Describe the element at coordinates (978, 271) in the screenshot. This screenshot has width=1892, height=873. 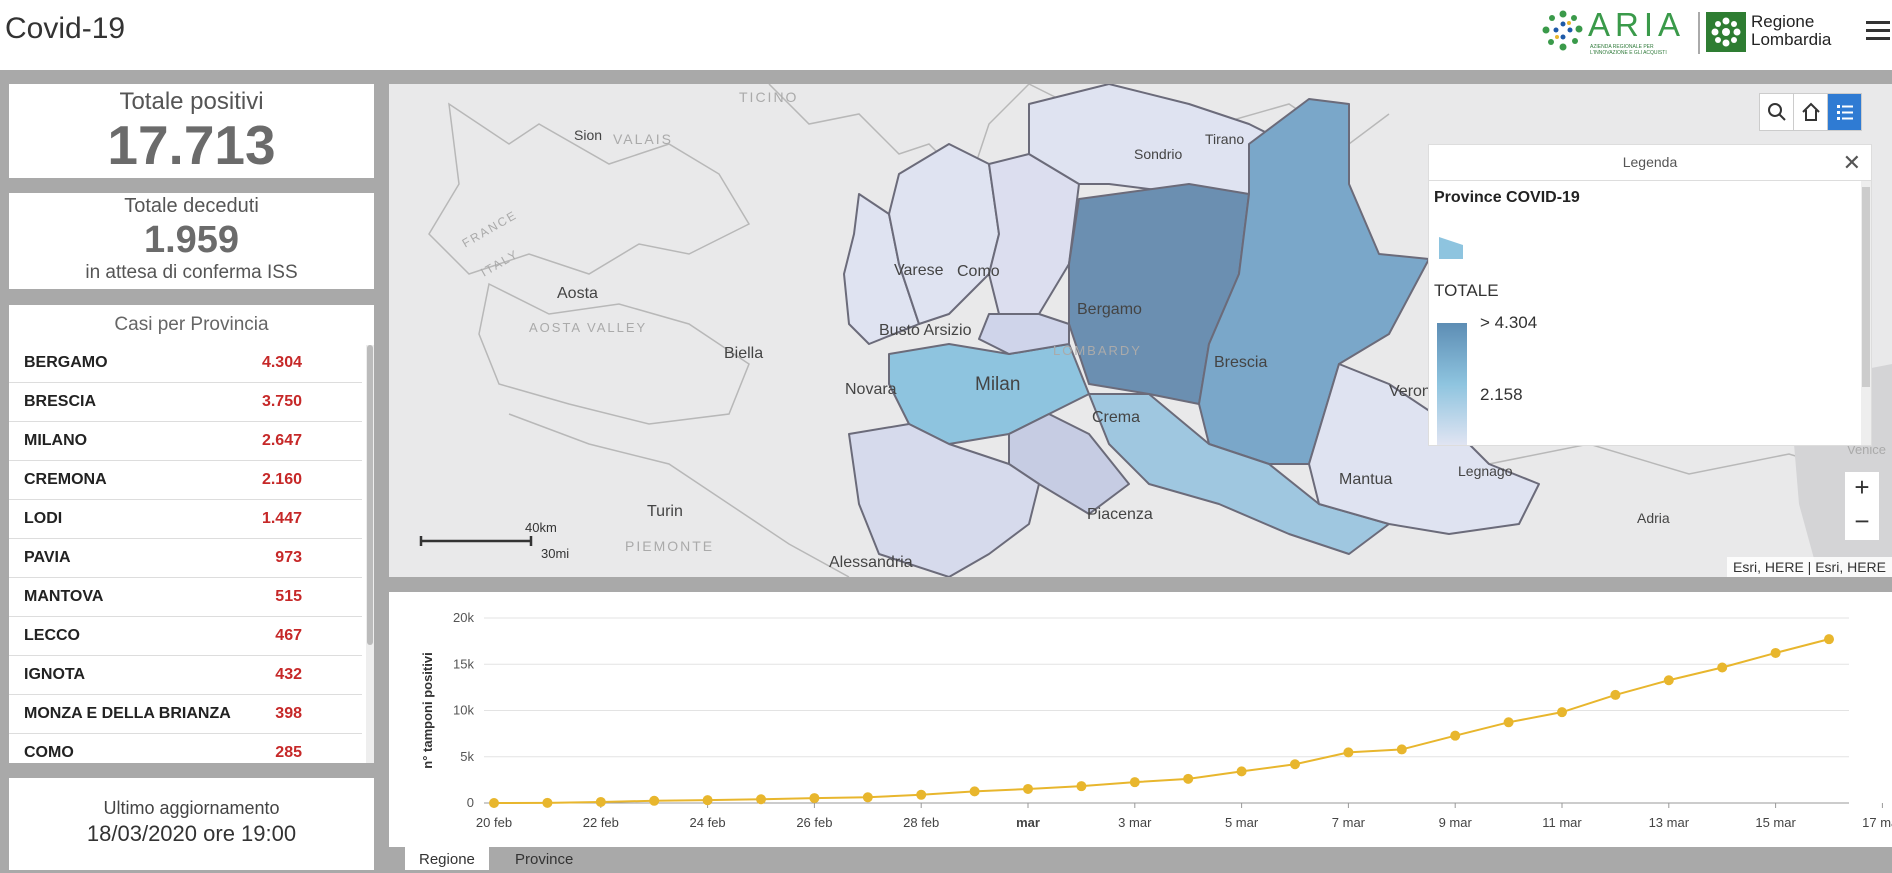
I see `map-label: Como` at that location.